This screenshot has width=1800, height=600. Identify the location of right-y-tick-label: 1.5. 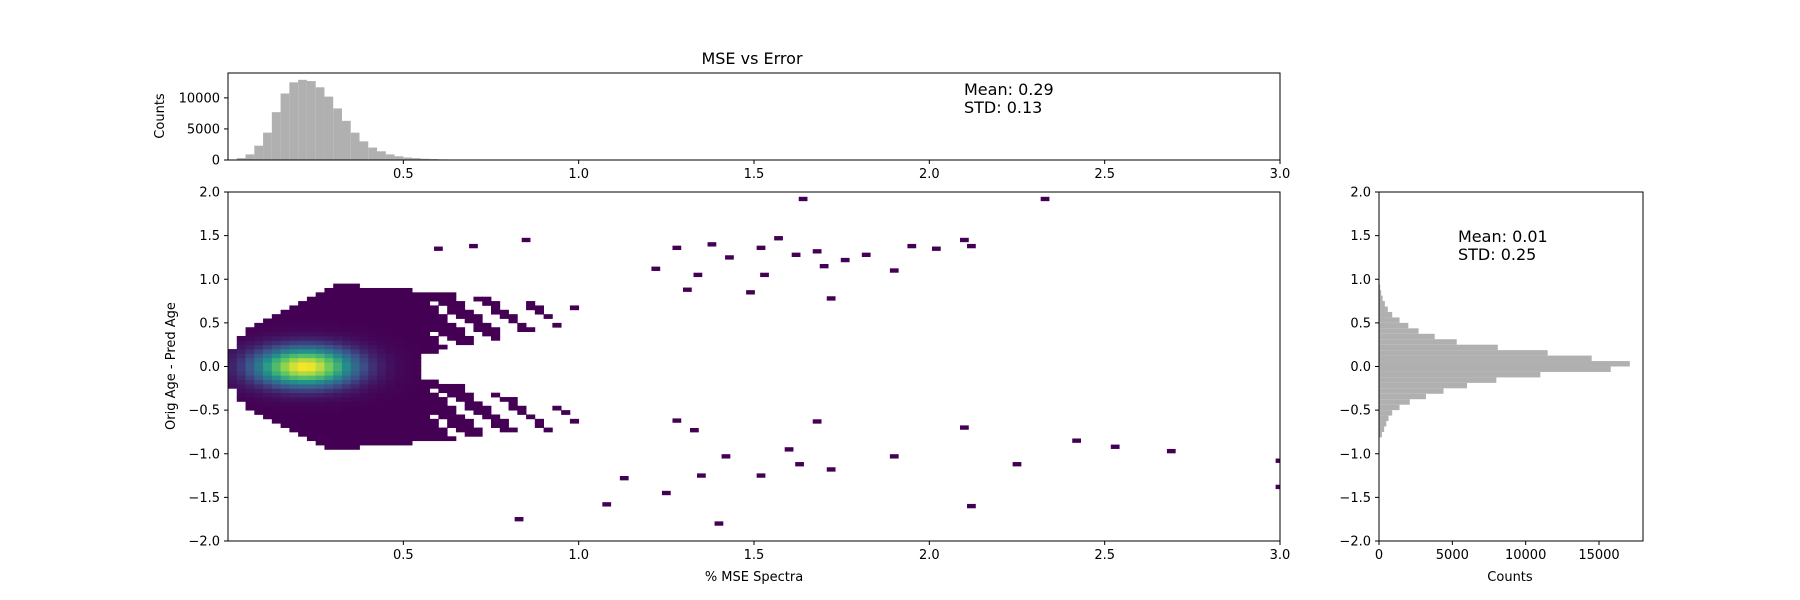
(1360, 236).